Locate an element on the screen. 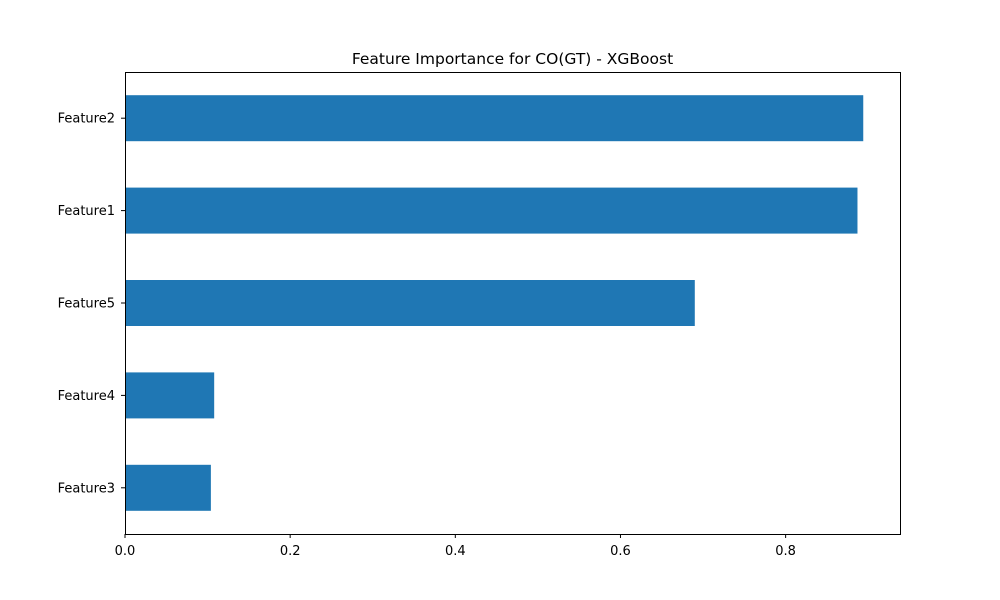 The image size is (1000, 600). x-tick-label: 0.2 is located at coordinates (290, 551).